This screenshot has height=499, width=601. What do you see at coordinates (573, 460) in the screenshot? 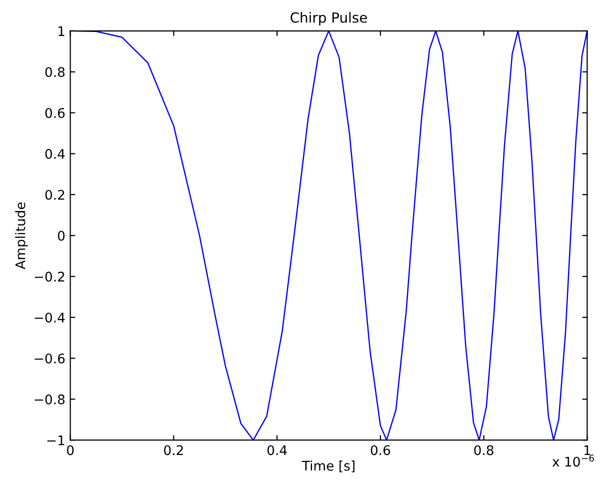
I see `text: x 10$^{−6}$` at bounding box center [573, 460].